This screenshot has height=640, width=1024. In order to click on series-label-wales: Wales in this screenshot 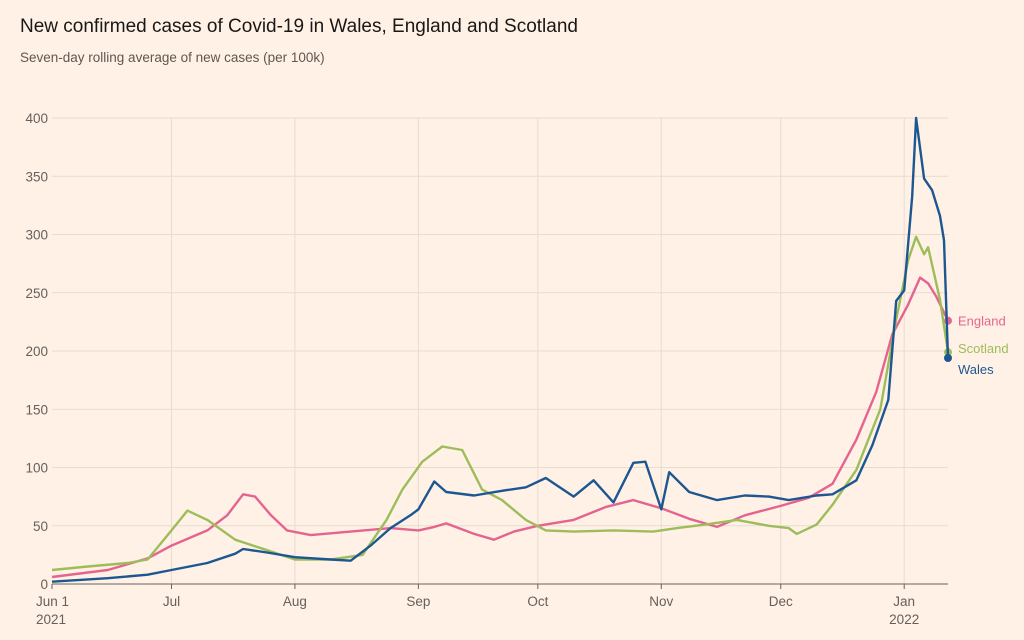, I will do `click(976, 369)`.